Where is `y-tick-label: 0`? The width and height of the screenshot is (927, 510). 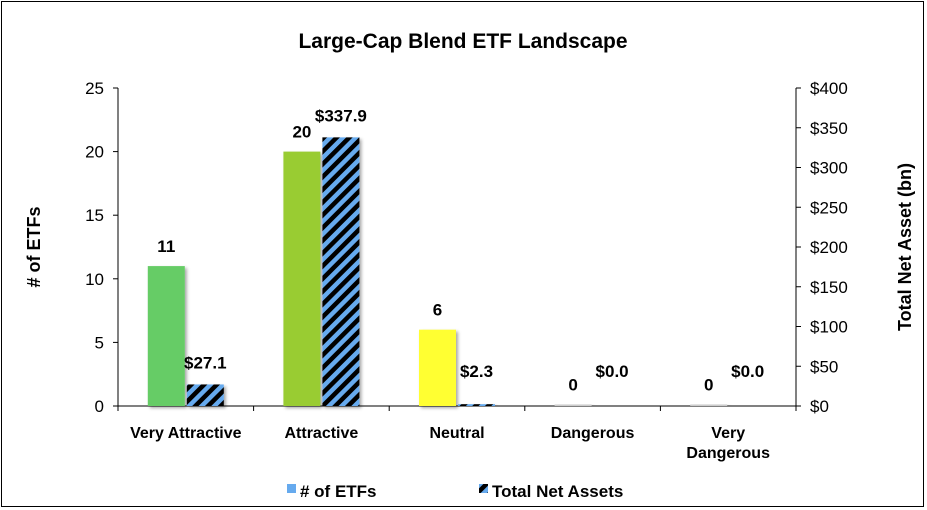
y-tick-label: 0 is located at coordinates (99, 406).